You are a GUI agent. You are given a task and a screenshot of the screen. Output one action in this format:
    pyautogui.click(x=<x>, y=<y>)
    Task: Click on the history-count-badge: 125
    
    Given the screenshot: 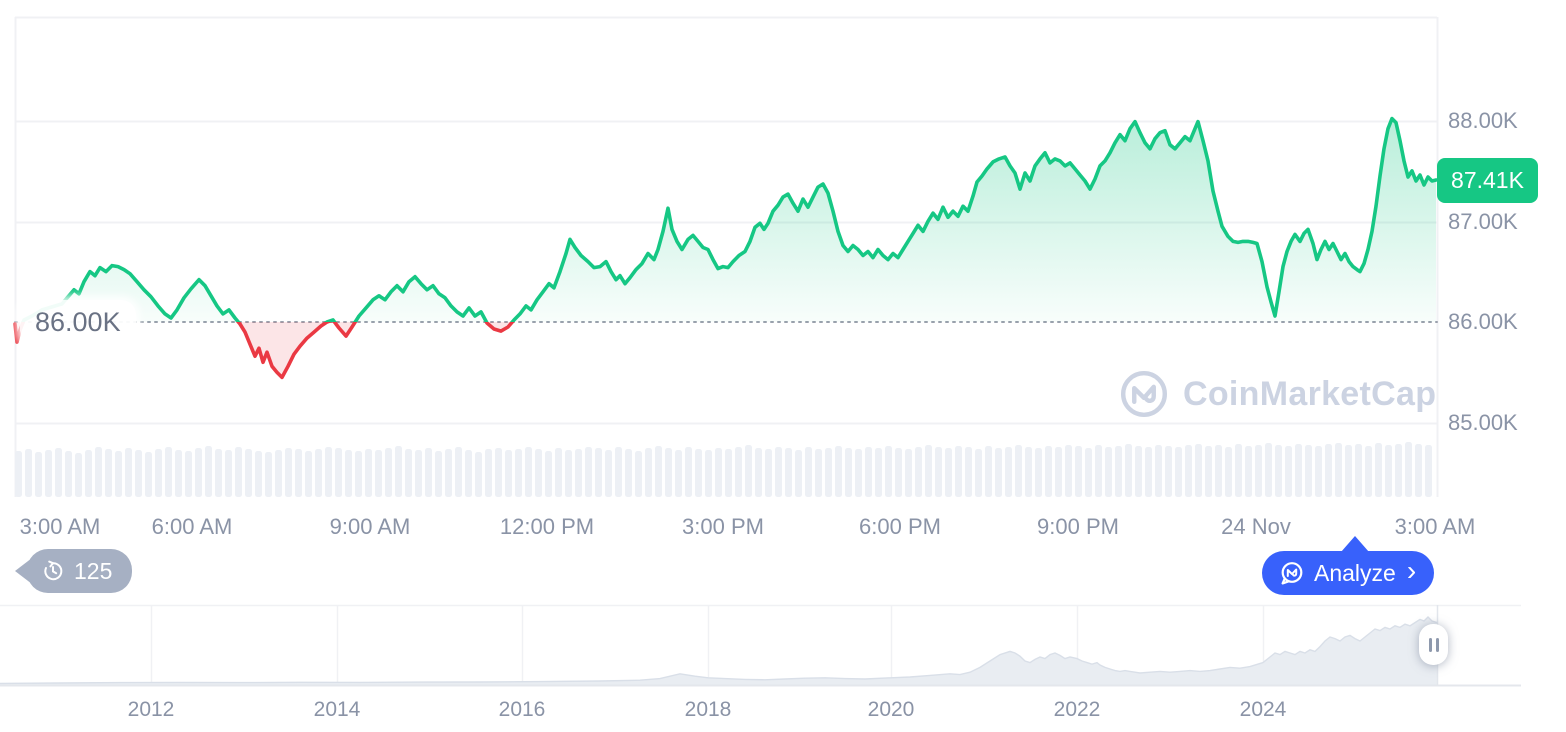 What is the action you would take?
    pyautogui.click(x=80, y=571)
    